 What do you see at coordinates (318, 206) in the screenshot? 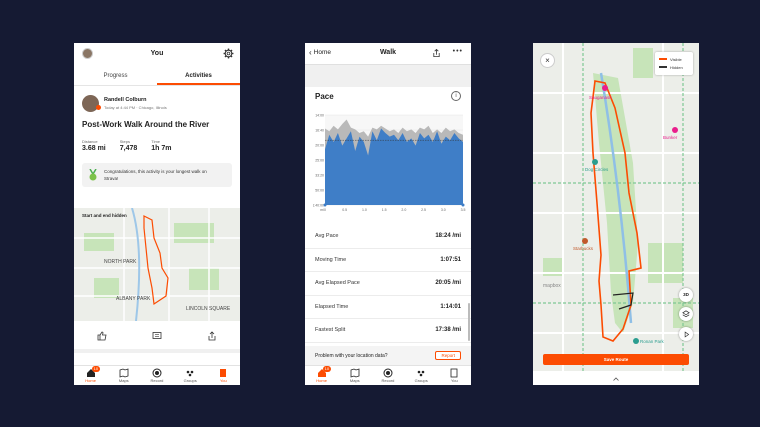
I see `y-tick-label: 1:40:00` at bounding box center [318, 206].